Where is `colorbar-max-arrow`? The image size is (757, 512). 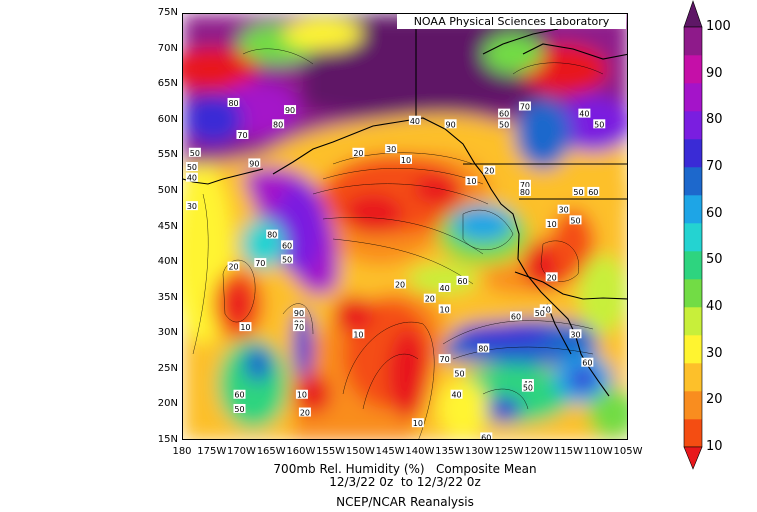
colorbar-max-arrow is located at coordinates (693, 14).